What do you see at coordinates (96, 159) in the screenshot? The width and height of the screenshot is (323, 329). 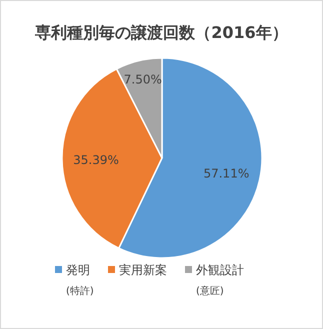 I see `data-label: 35.39%` at bounding box center [96, 159].